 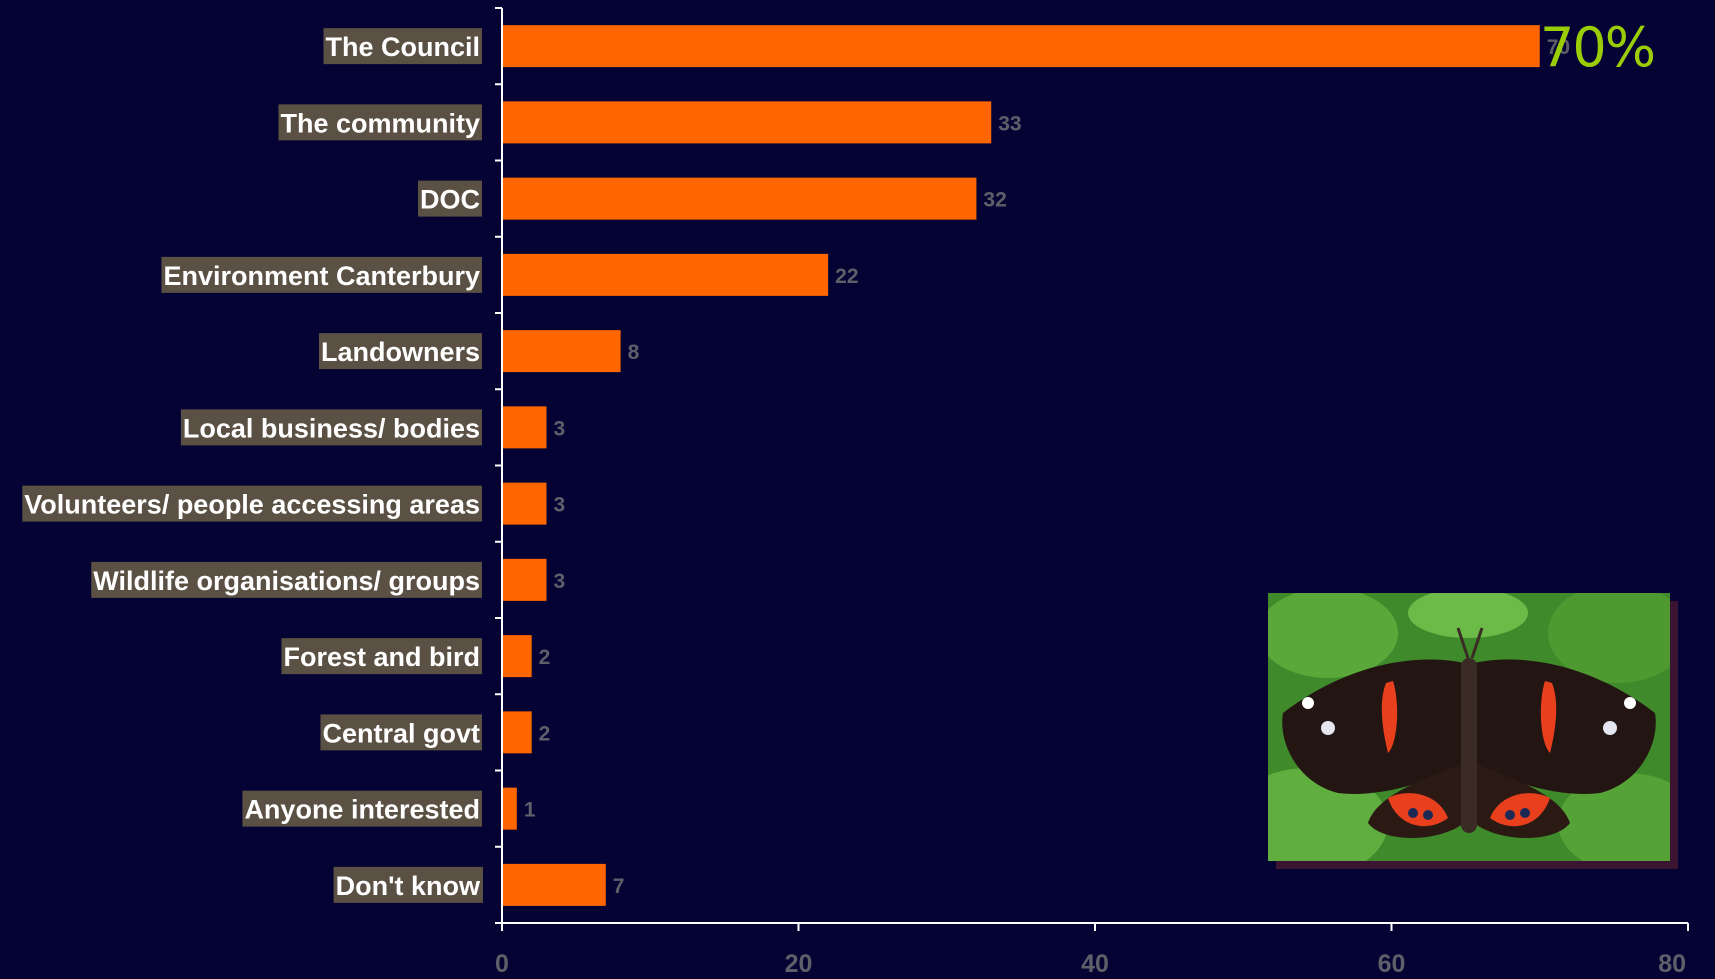 I want to click on category-label: Environment Canterbury, so click(x=321, y=276).